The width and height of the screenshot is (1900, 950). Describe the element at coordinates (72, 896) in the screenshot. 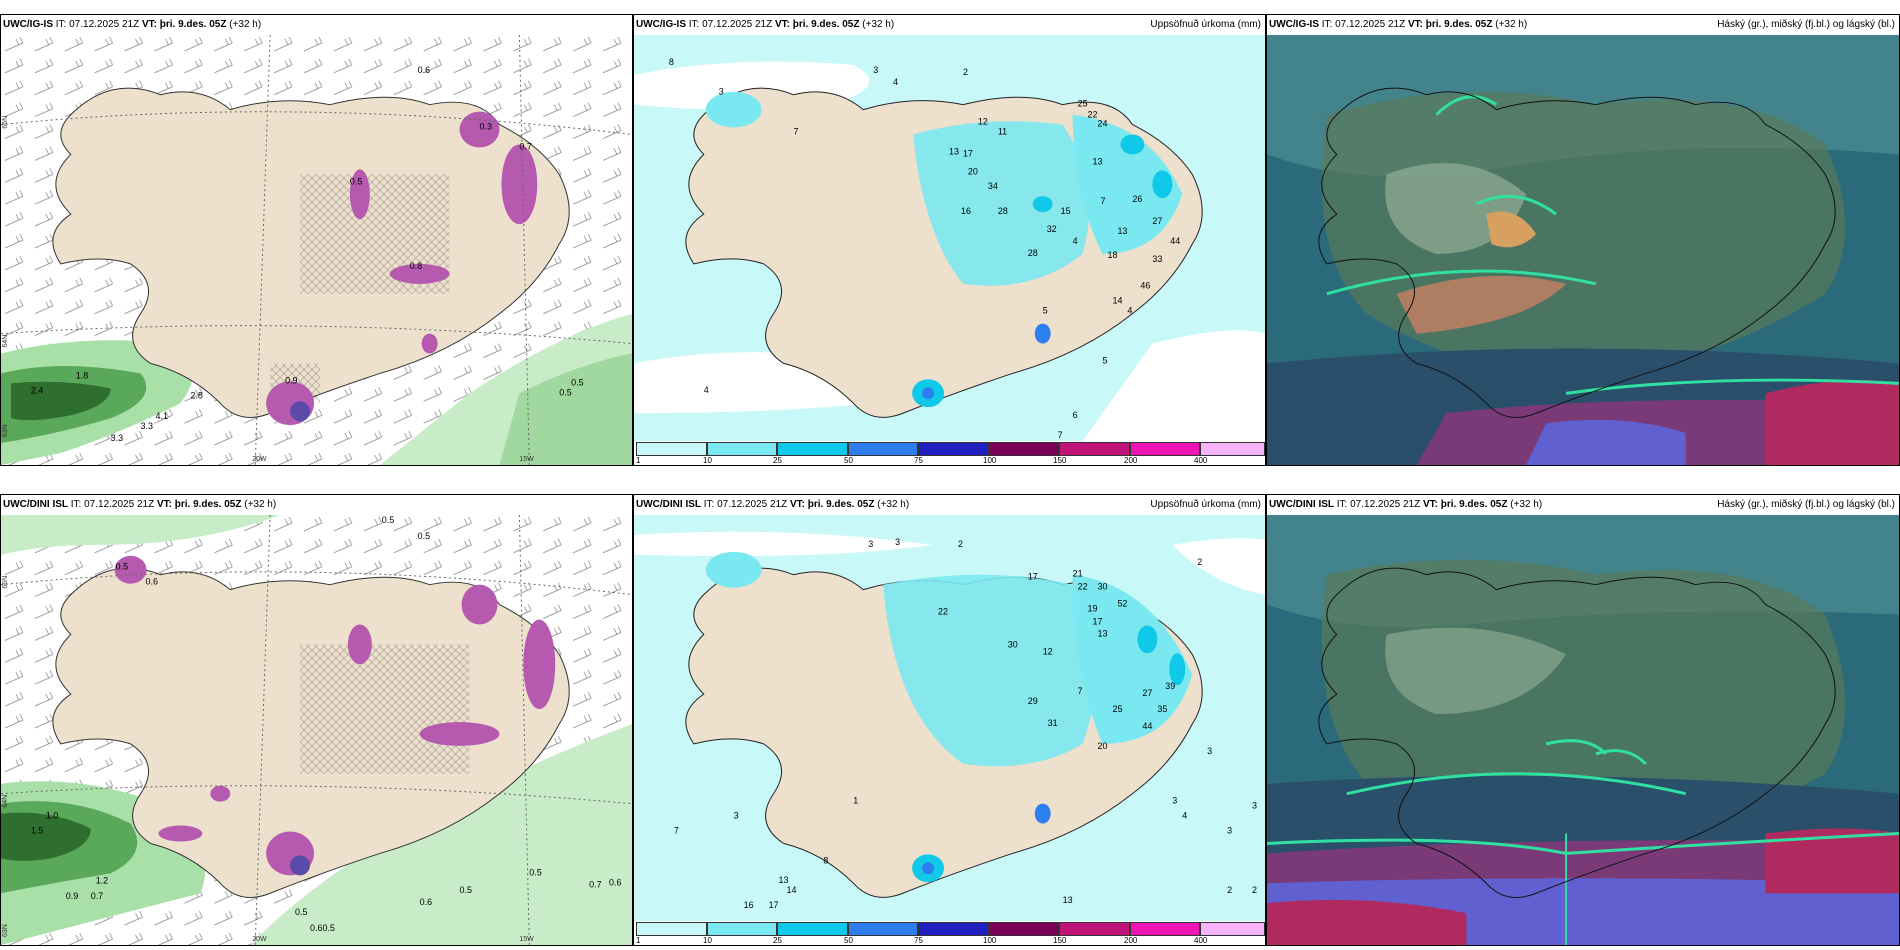

I see `value-label: 0.9` at that location.